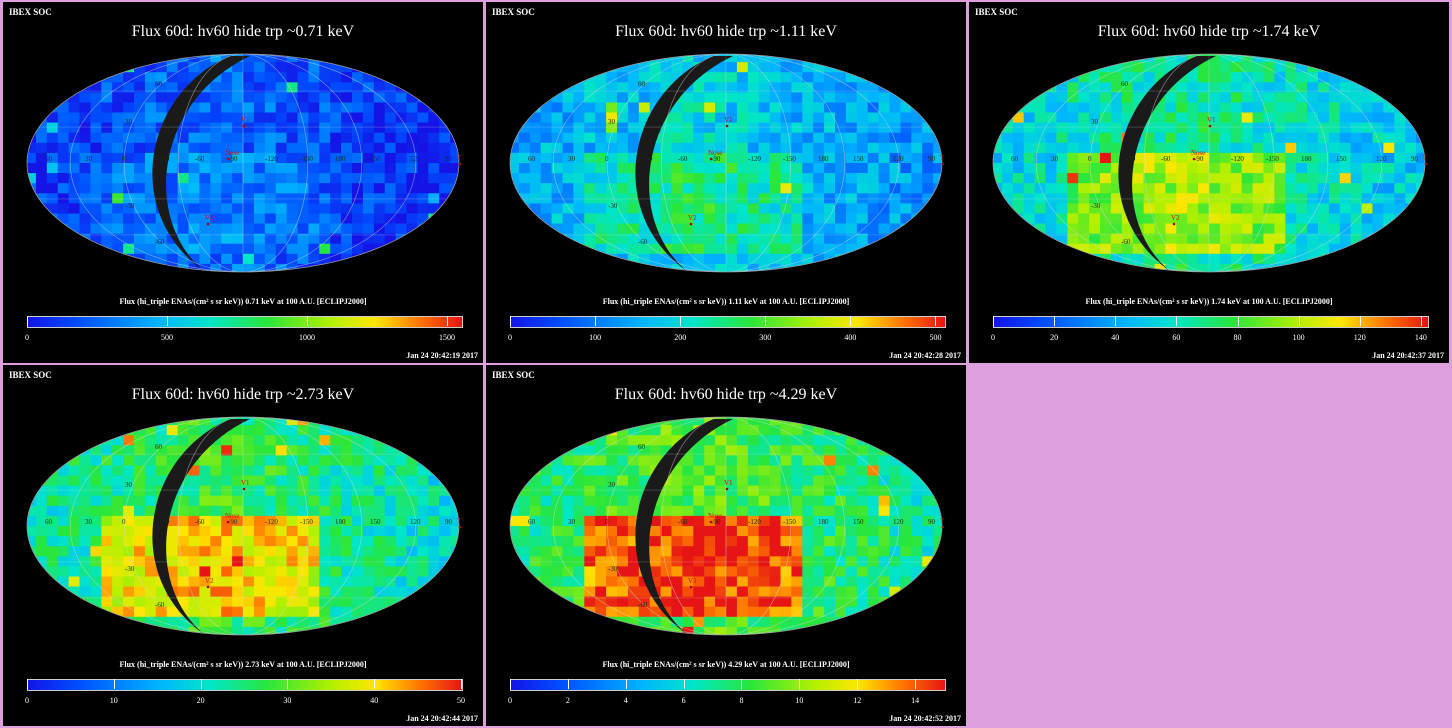  I want to click on colorbar-tick-label: 14, so click(915, 700).